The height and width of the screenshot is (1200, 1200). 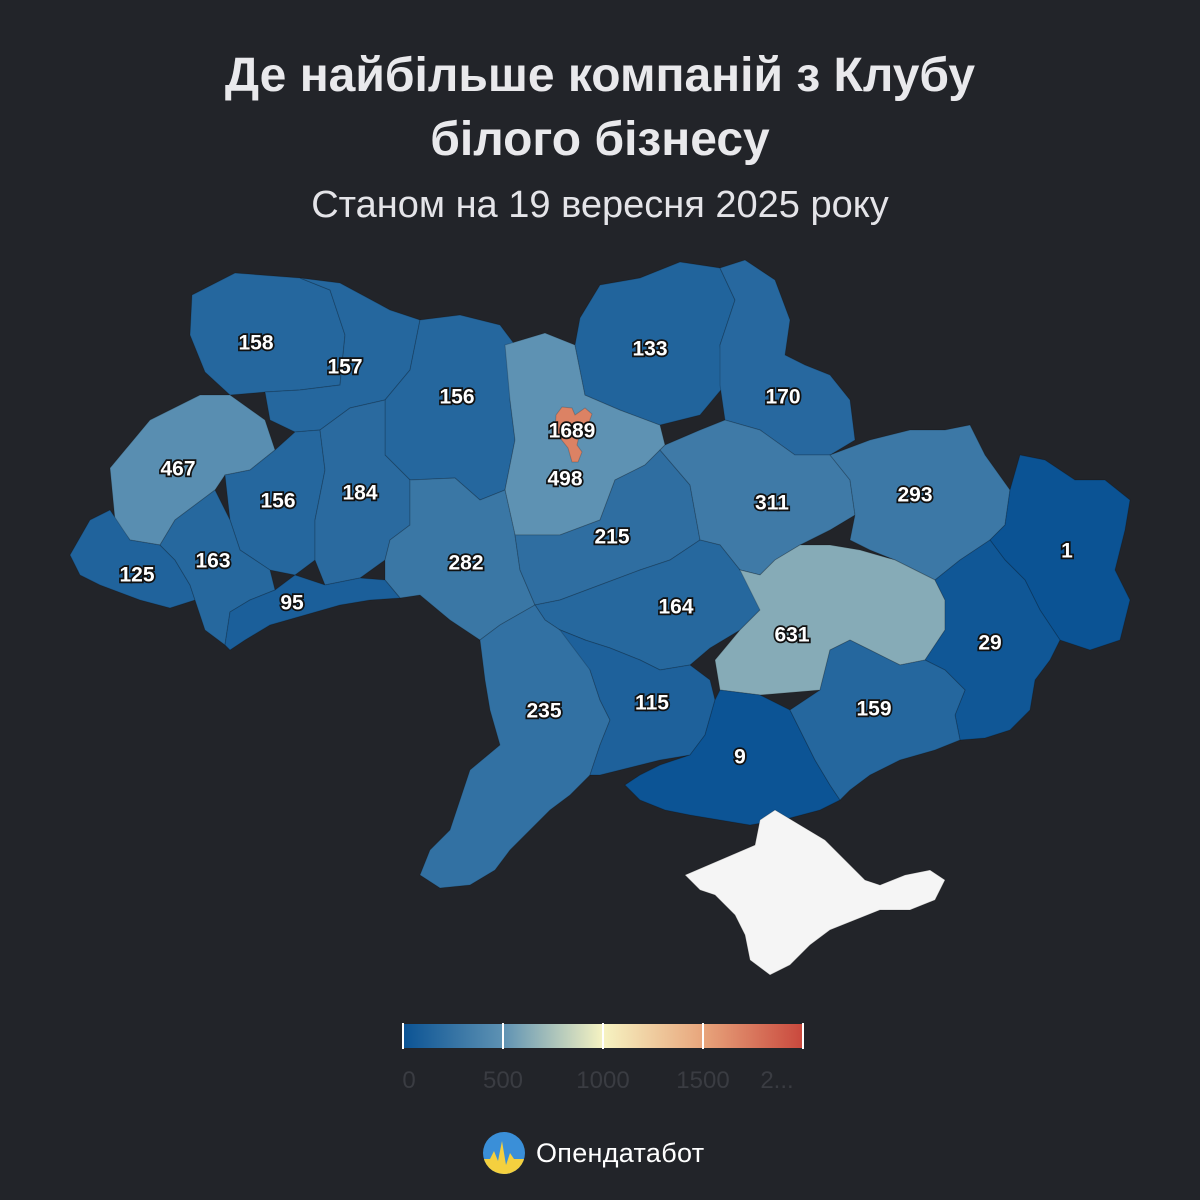 What do you see at coordinates (873, 709) in the screenshot?
I see `region-label-zaporizhzhia: 159` at bounding box center [873, 709].